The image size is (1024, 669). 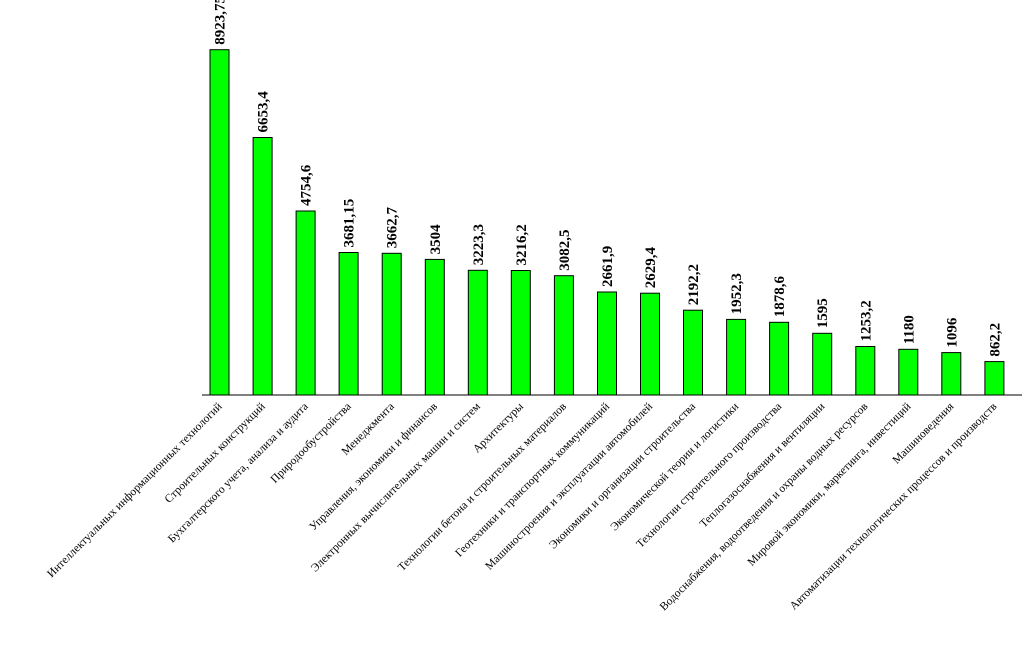 I want to click on value-label: 1180, so click(x=909, y=329).